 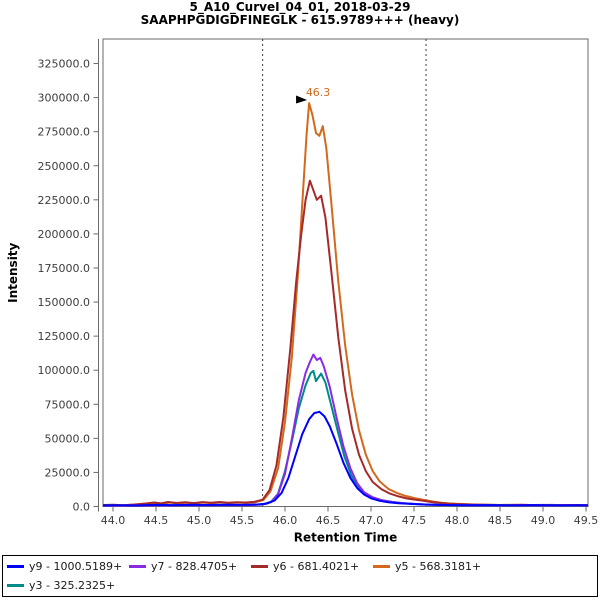 I want to click on x-axis-tick-label: 46.0, so click(x=285, y=520).